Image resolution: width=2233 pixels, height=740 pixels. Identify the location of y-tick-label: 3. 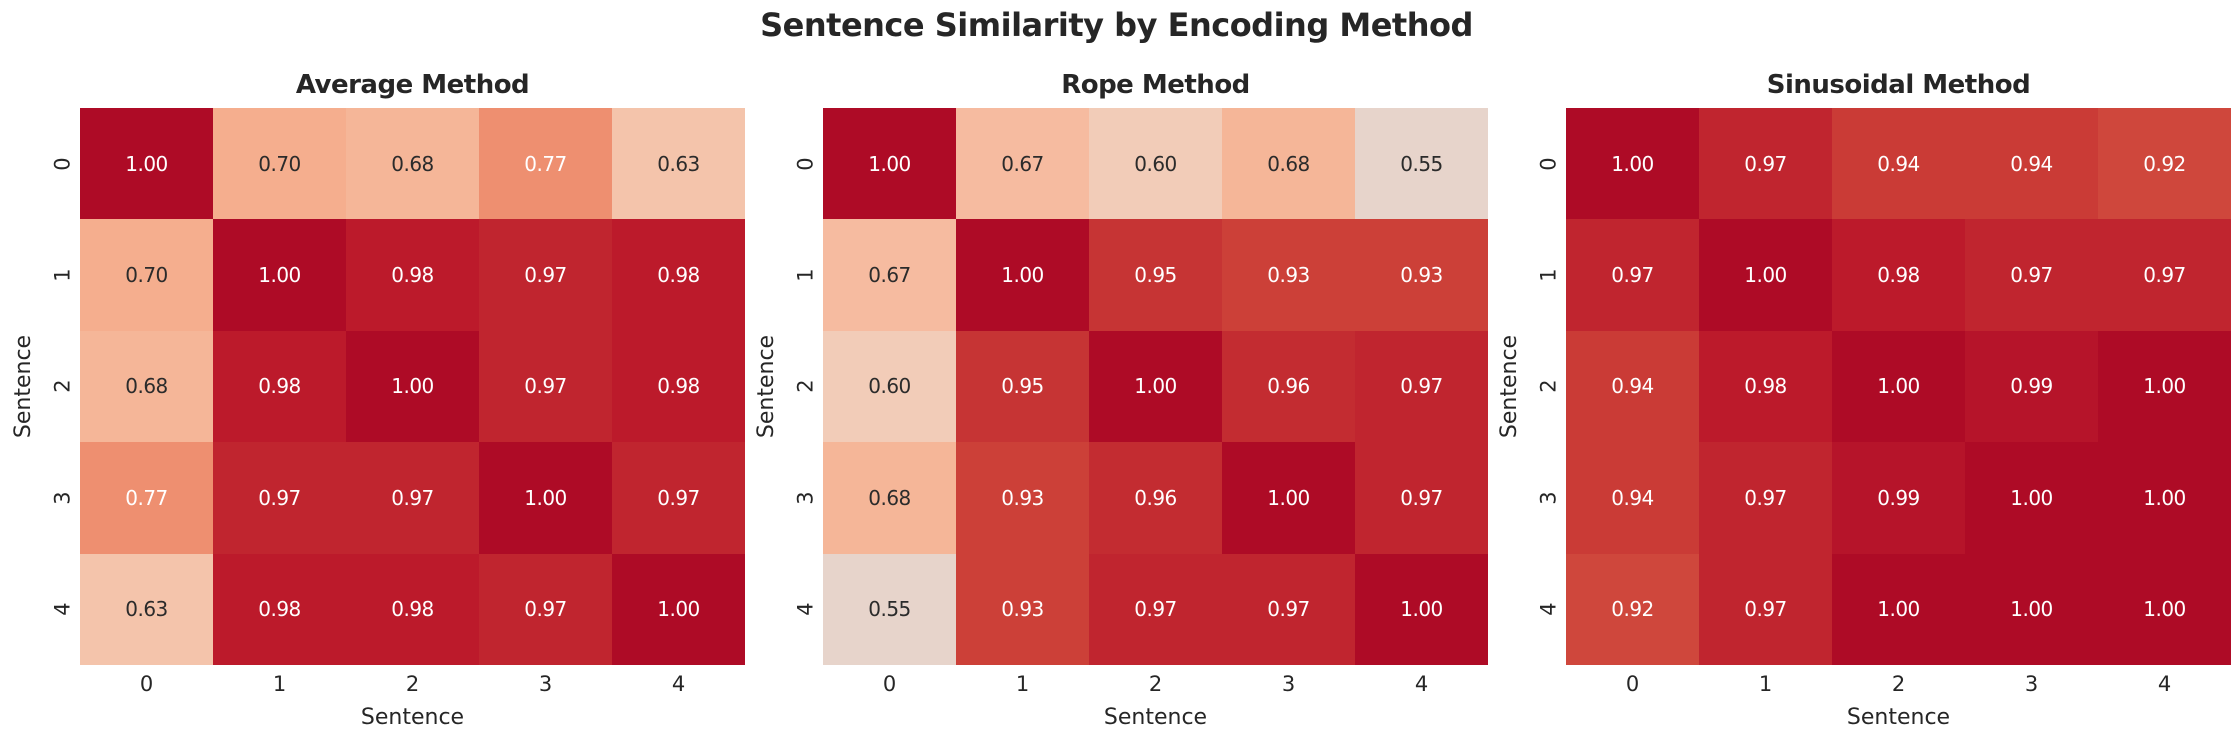
(1549, 498).